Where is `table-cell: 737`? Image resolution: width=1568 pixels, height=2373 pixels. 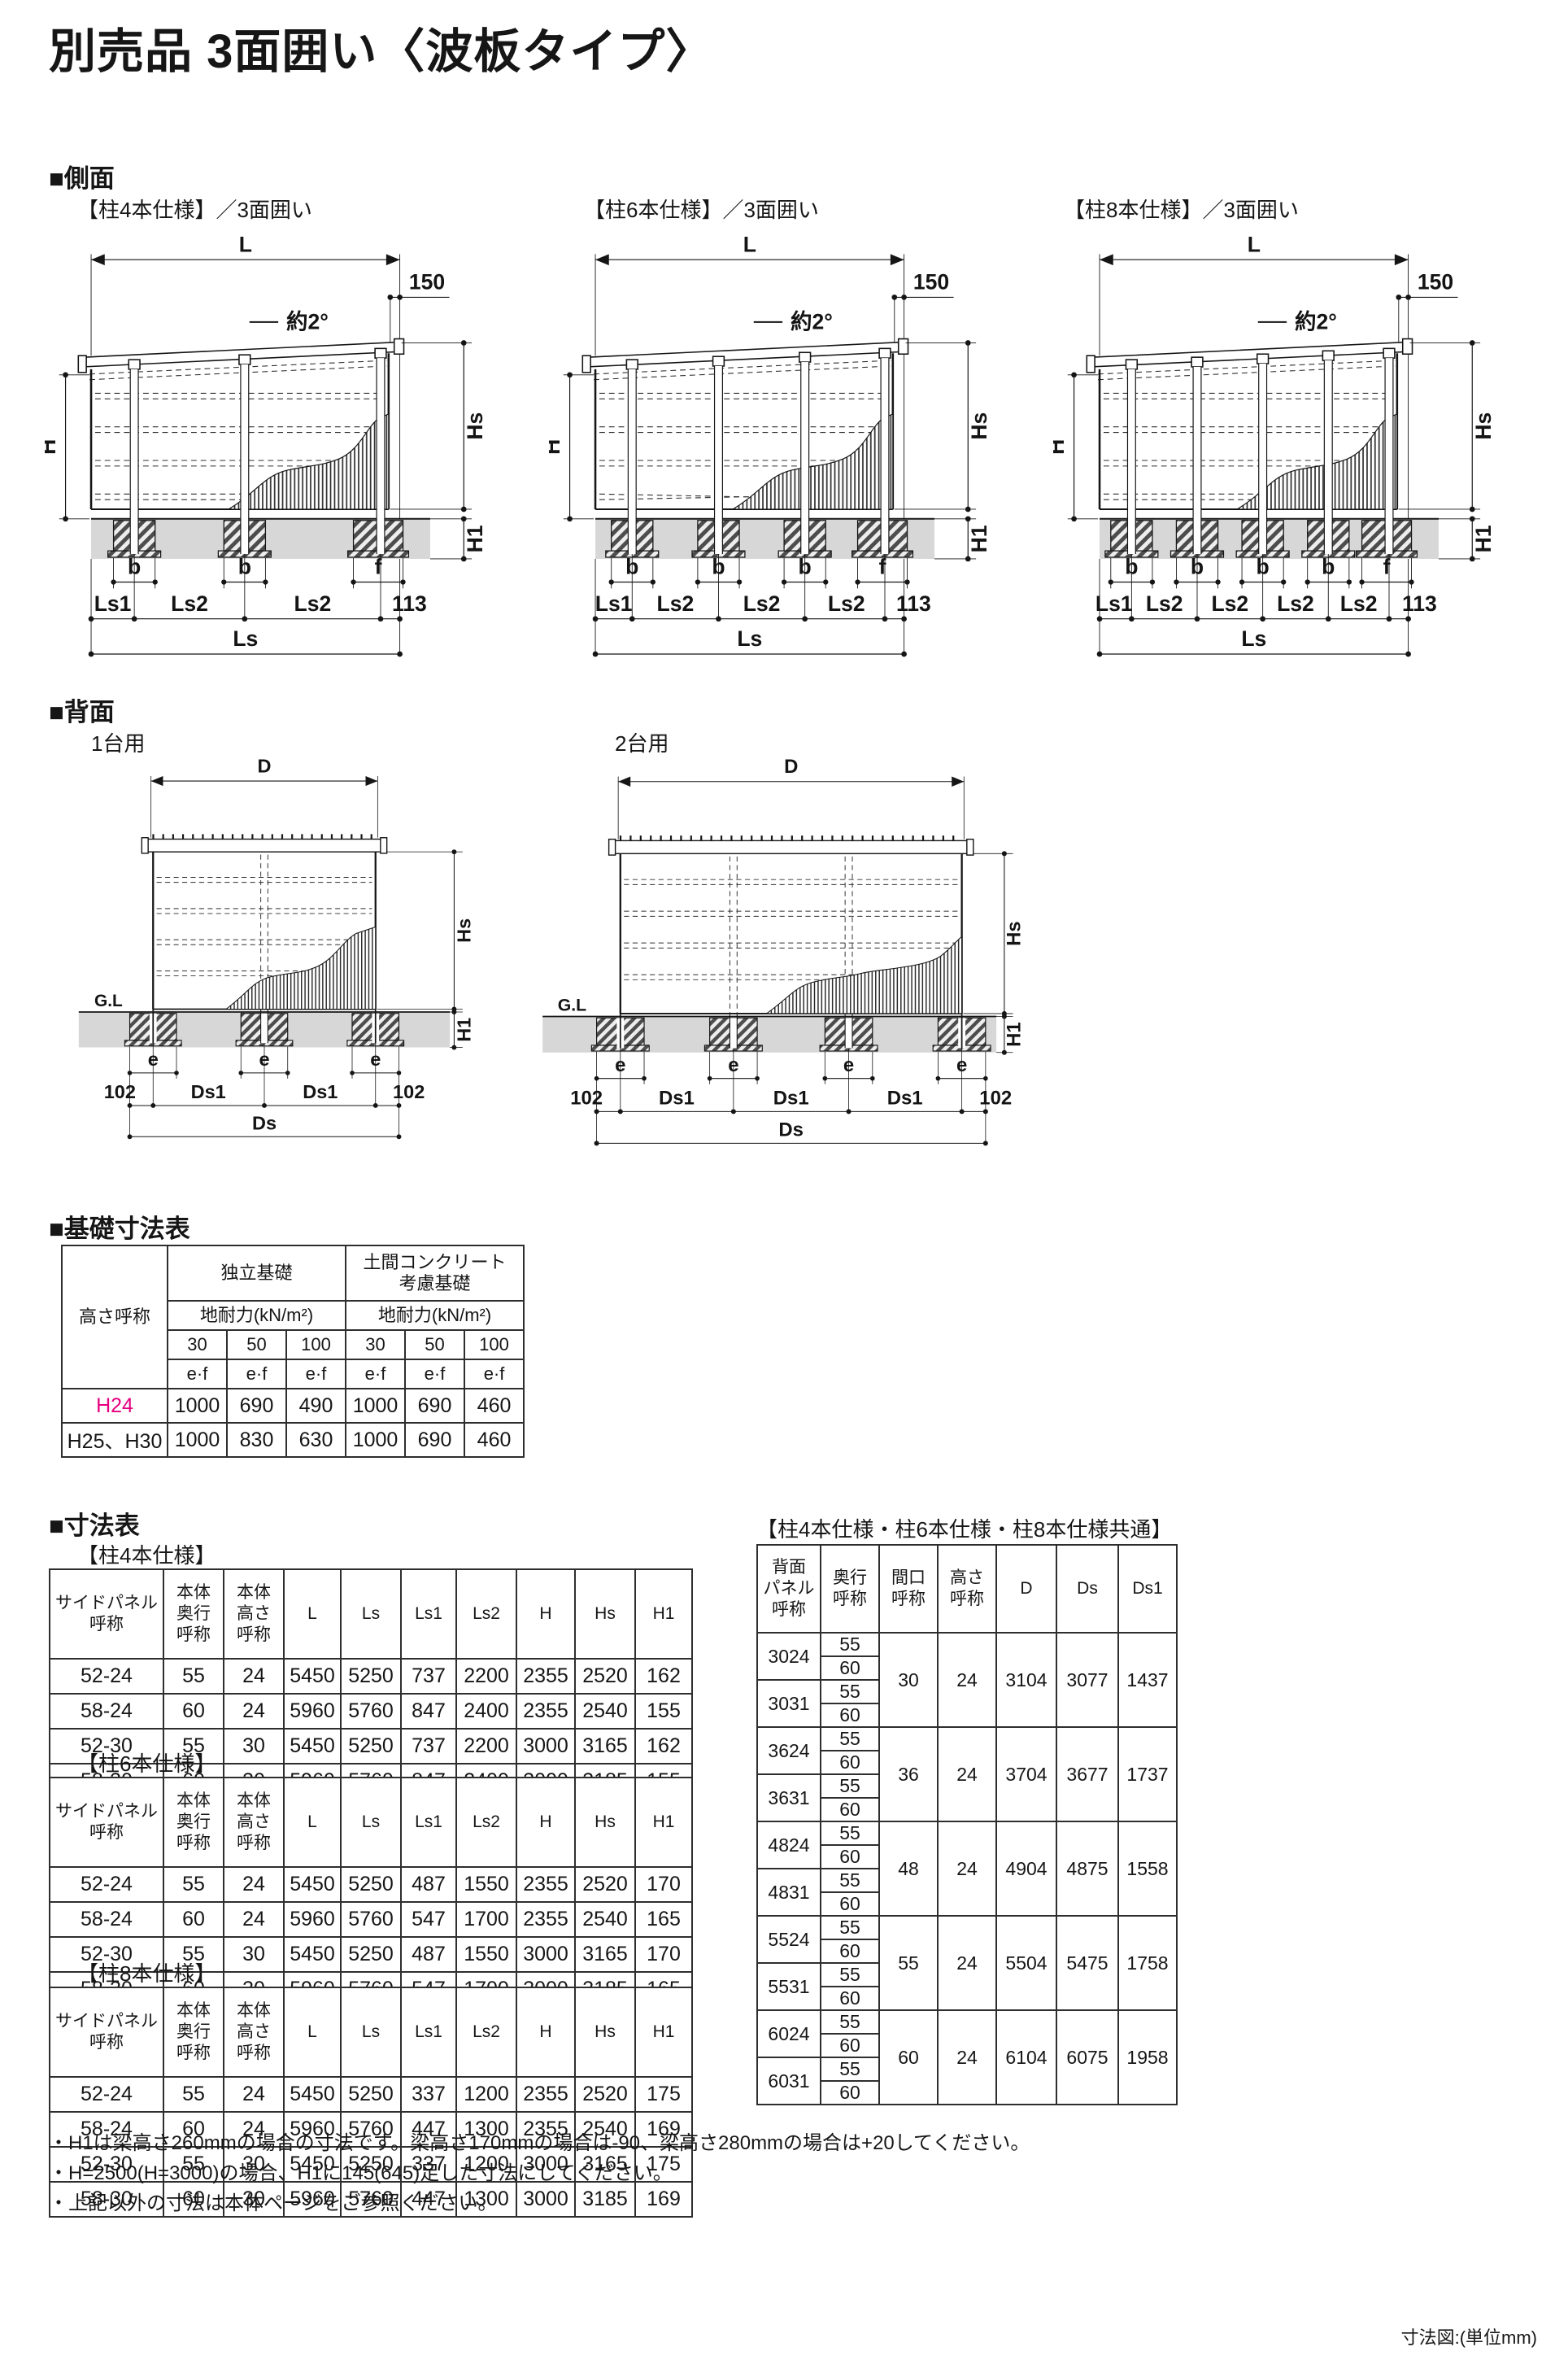 table-cell: 737 is located at coordinates (428, 1746).